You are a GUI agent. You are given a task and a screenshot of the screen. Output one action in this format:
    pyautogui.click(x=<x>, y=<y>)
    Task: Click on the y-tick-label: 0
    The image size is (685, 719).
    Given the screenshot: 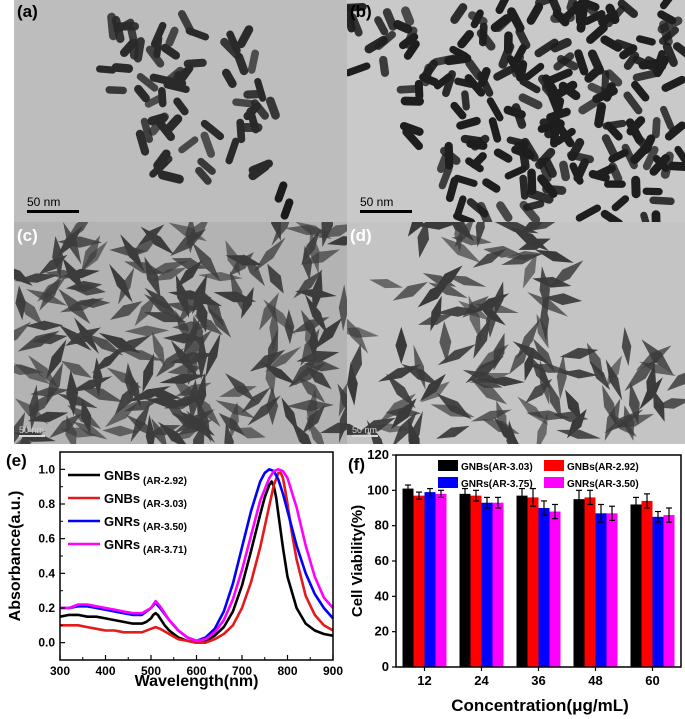 What is the action you would take?
    pyautogui.click(x=385, y=666)
    